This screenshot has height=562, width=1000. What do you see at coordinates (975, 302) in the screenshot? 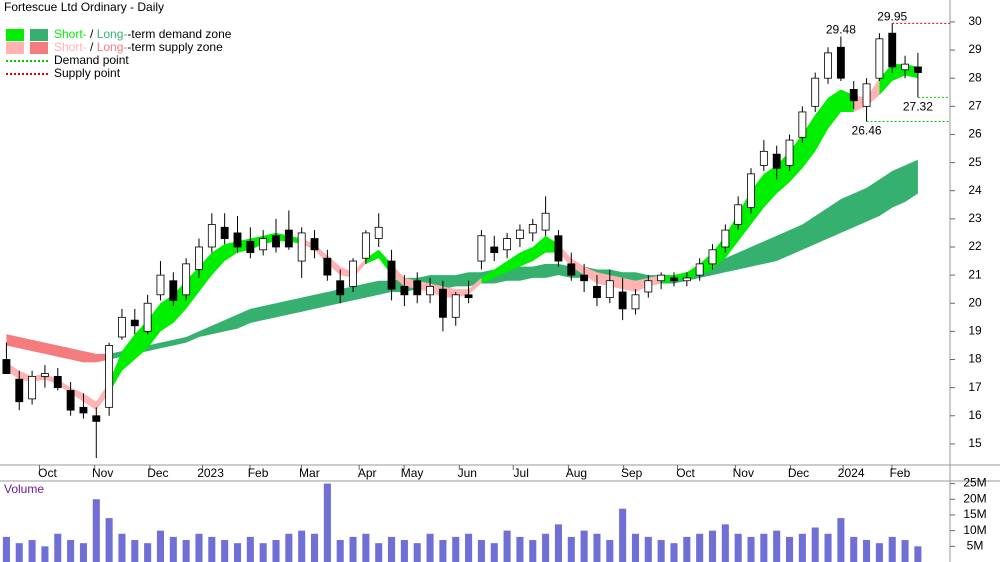
I see `y-tick-label: 20` at bounding box center [975, 302].